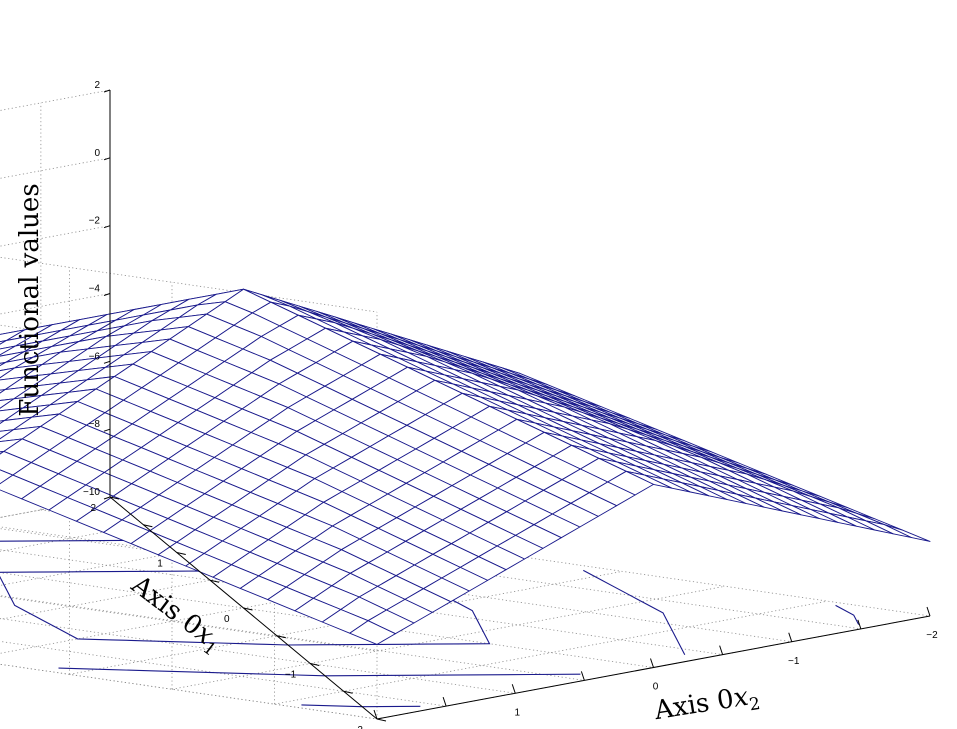  Describe the element at coordinates (97, 85) in the screenshot. I see `z-tick-label: 2` at that location.